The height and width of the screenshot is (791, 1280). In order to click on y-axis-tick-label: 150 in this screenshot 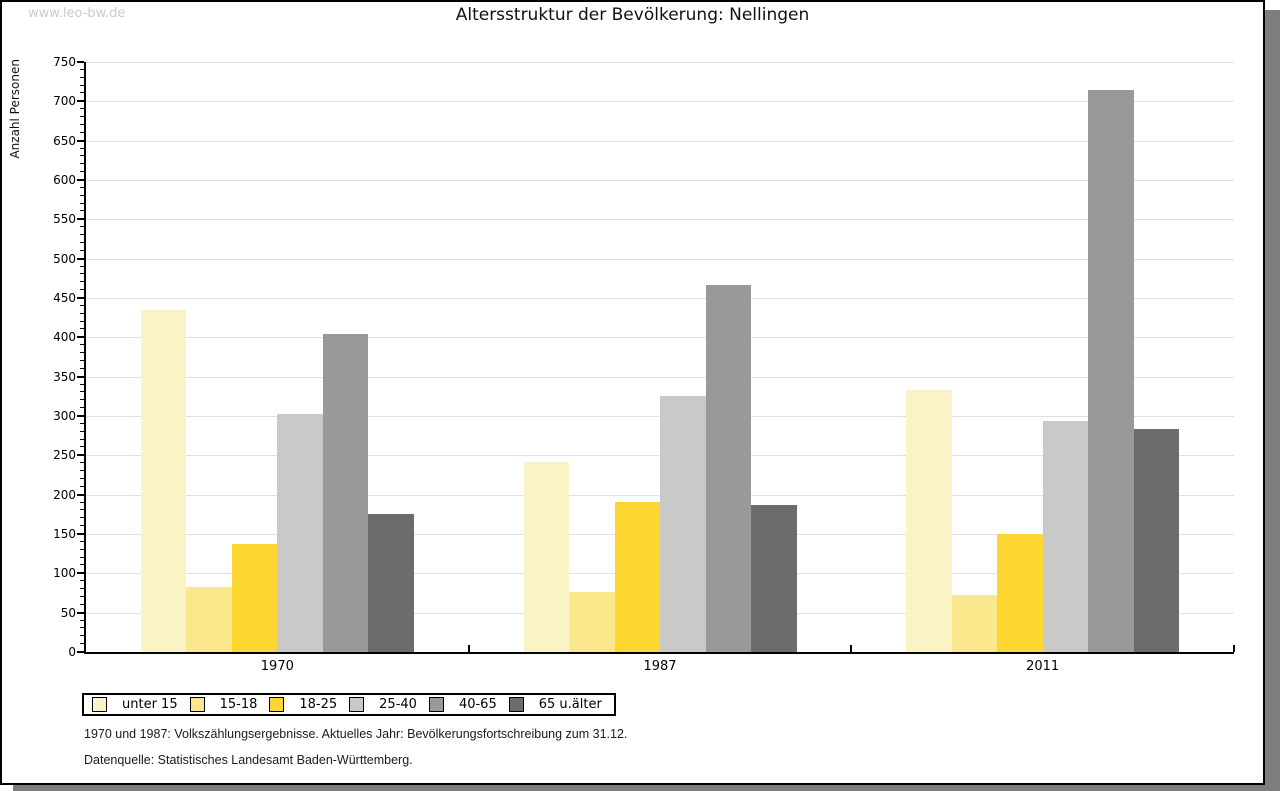, I will do `click(64, 534)`.